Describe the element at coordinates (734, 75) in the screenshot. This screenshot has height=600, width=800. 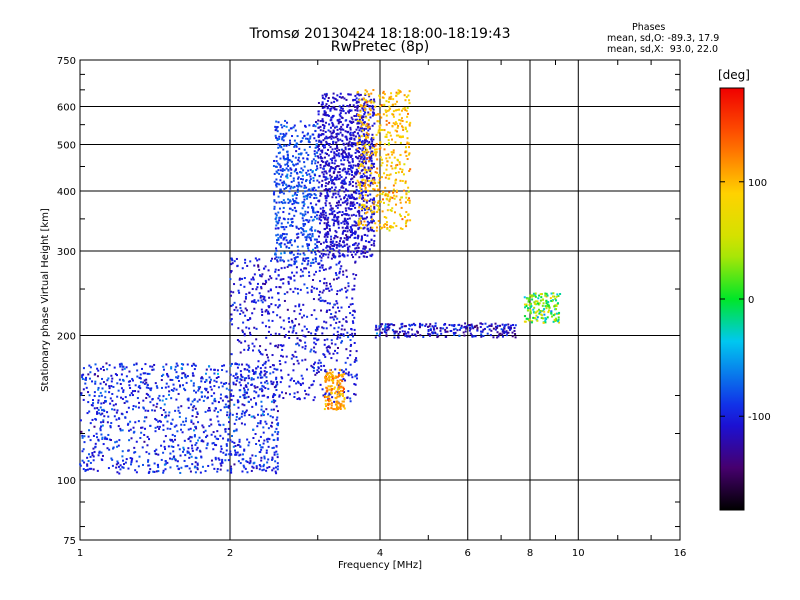
I see `colorbar-unit: [deg]` at that location.